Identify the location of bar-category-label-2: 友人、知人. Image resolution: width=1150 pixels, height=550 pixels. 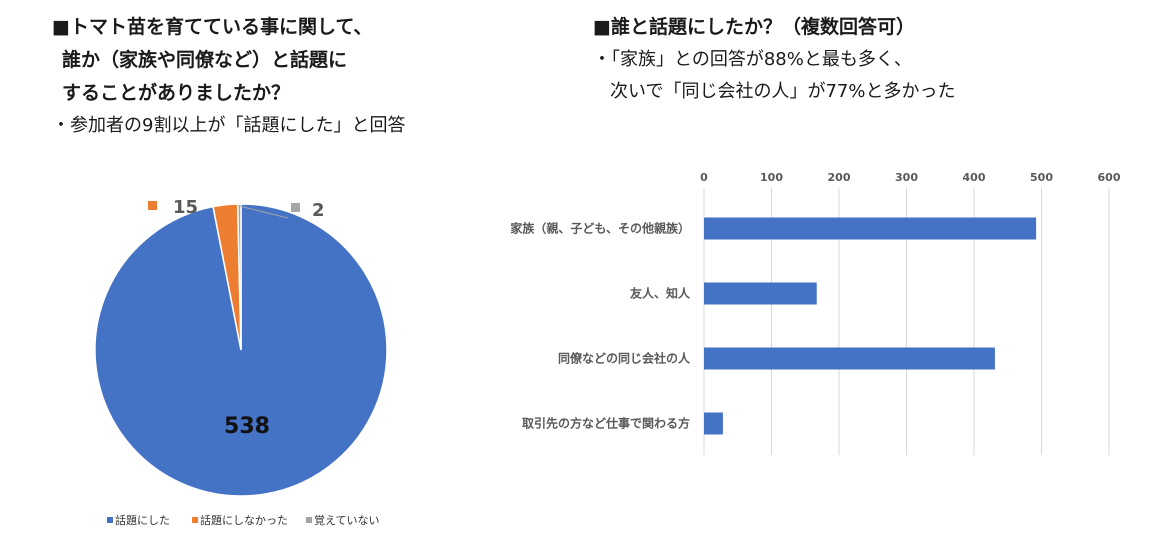
(660, 293).